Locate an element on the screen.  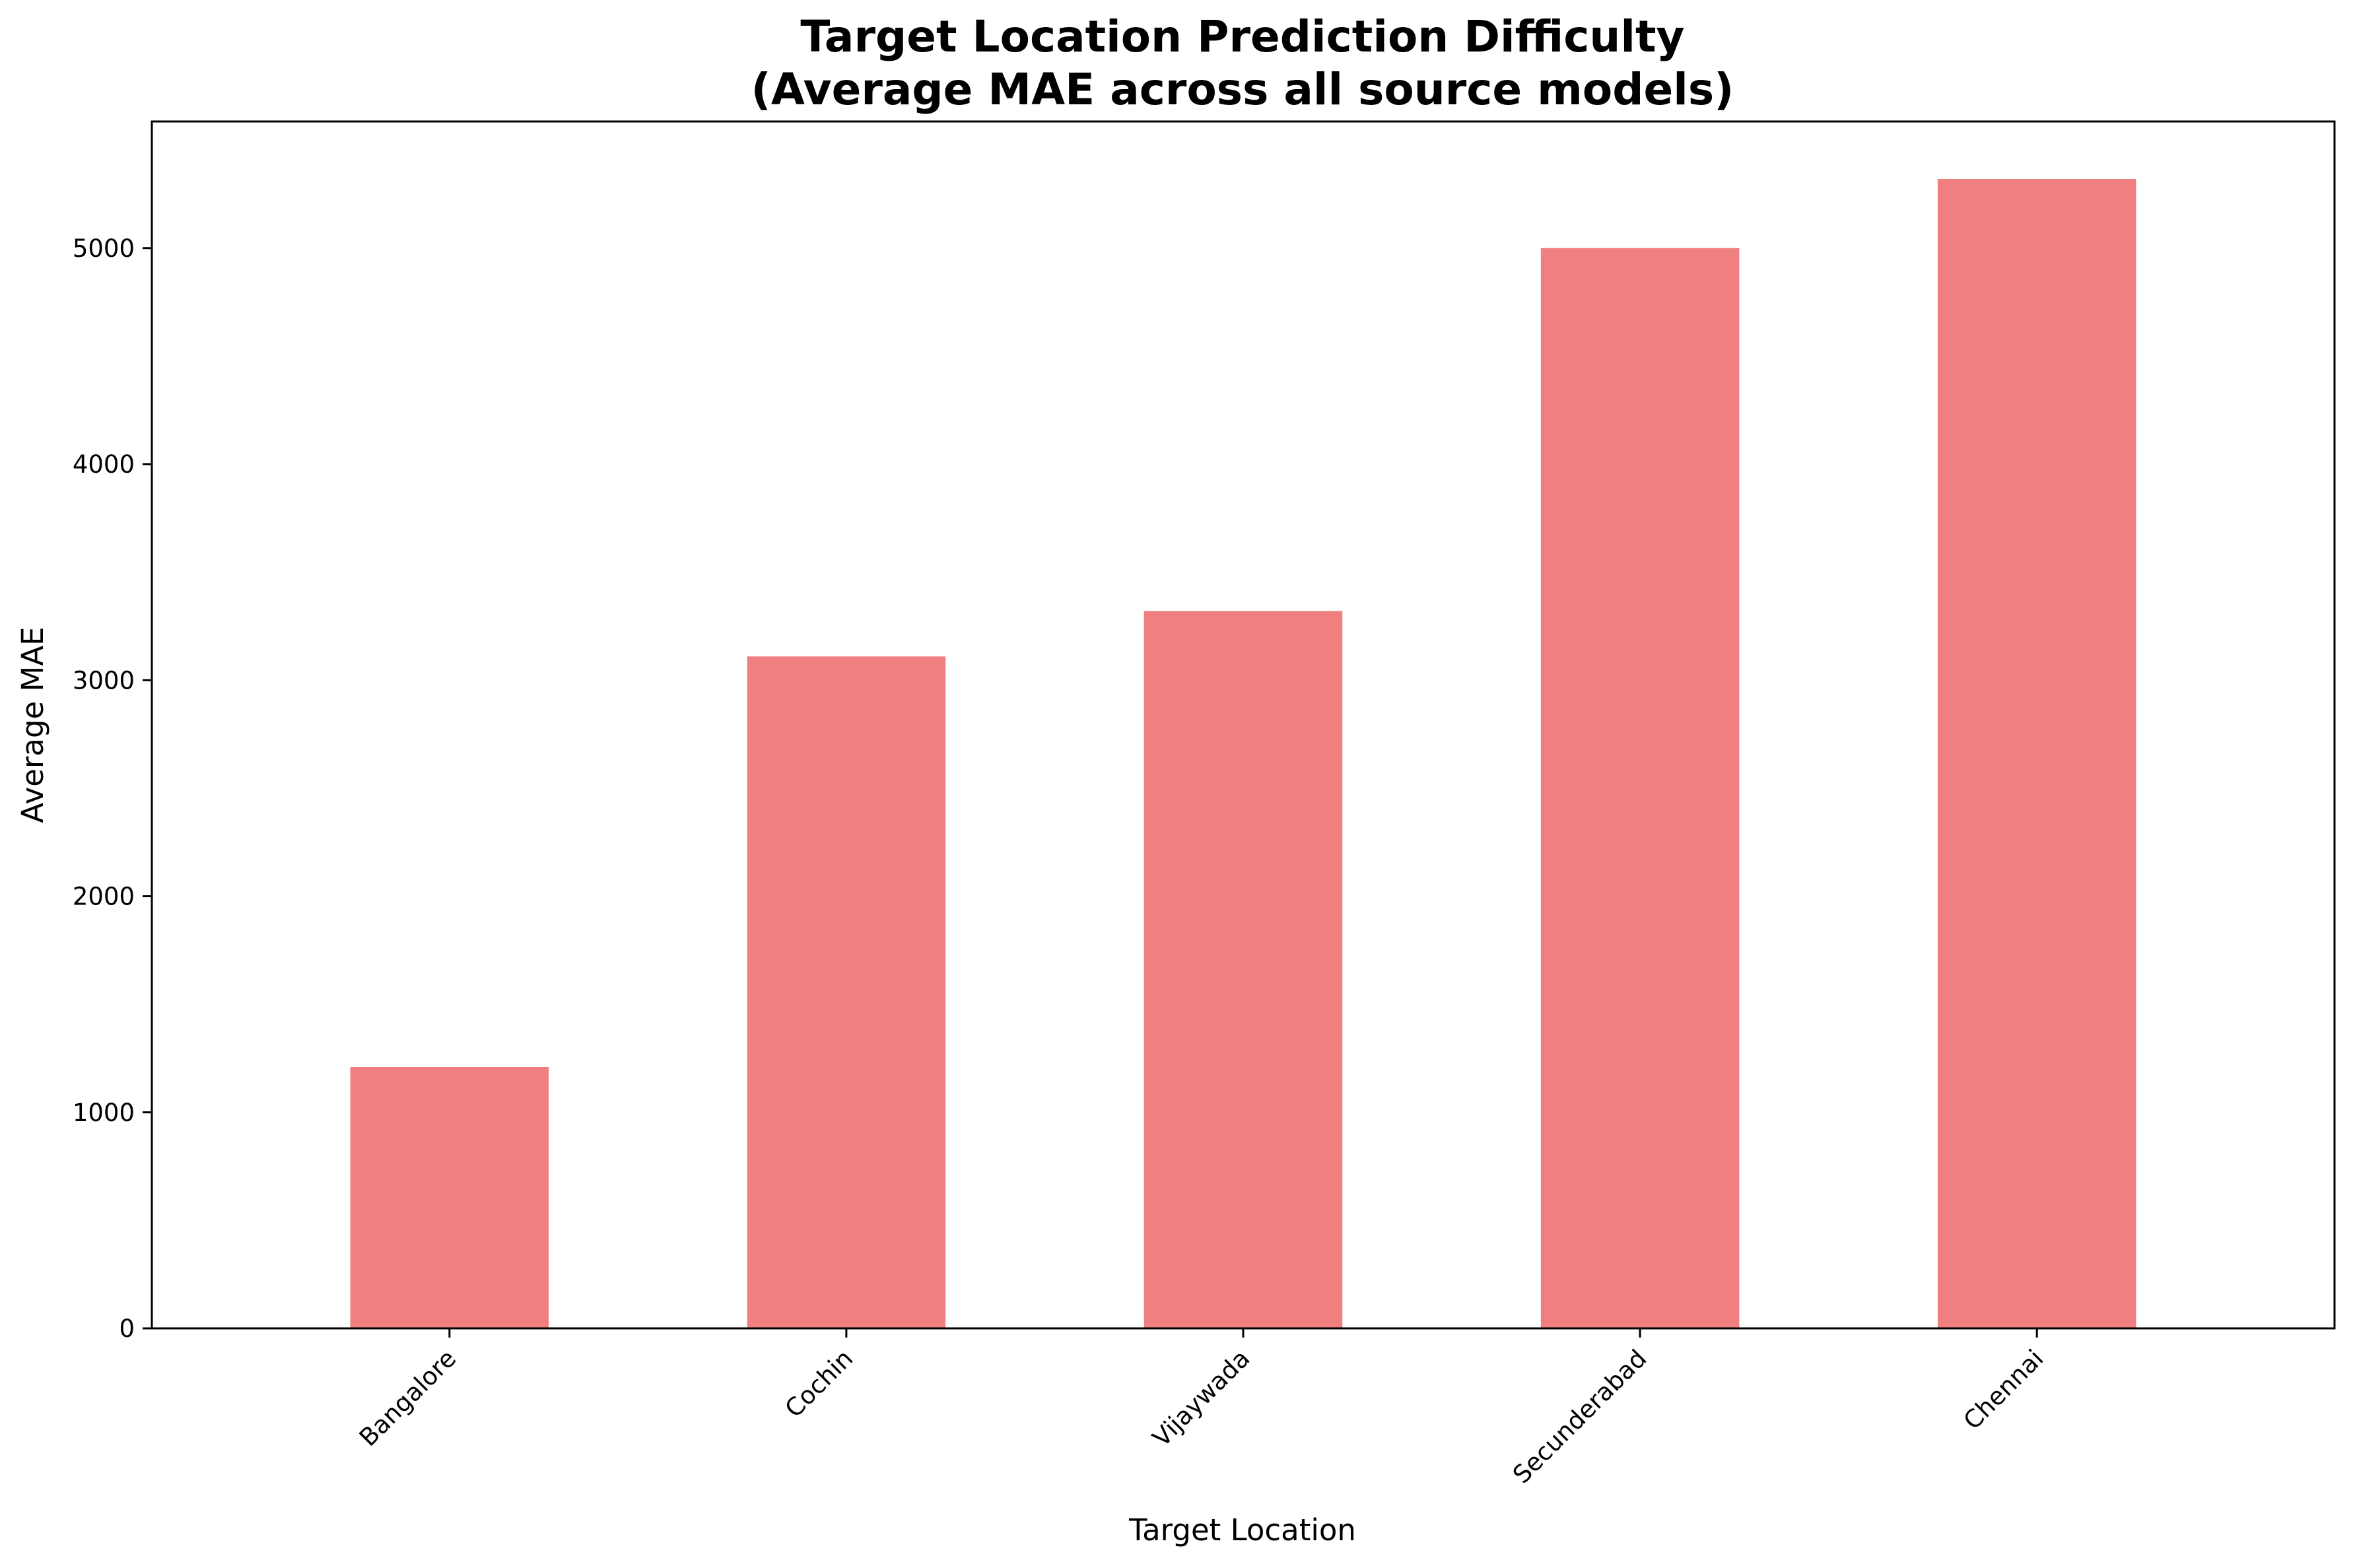
y-axis-label: Average MAE is located at coordinates (32, 725).